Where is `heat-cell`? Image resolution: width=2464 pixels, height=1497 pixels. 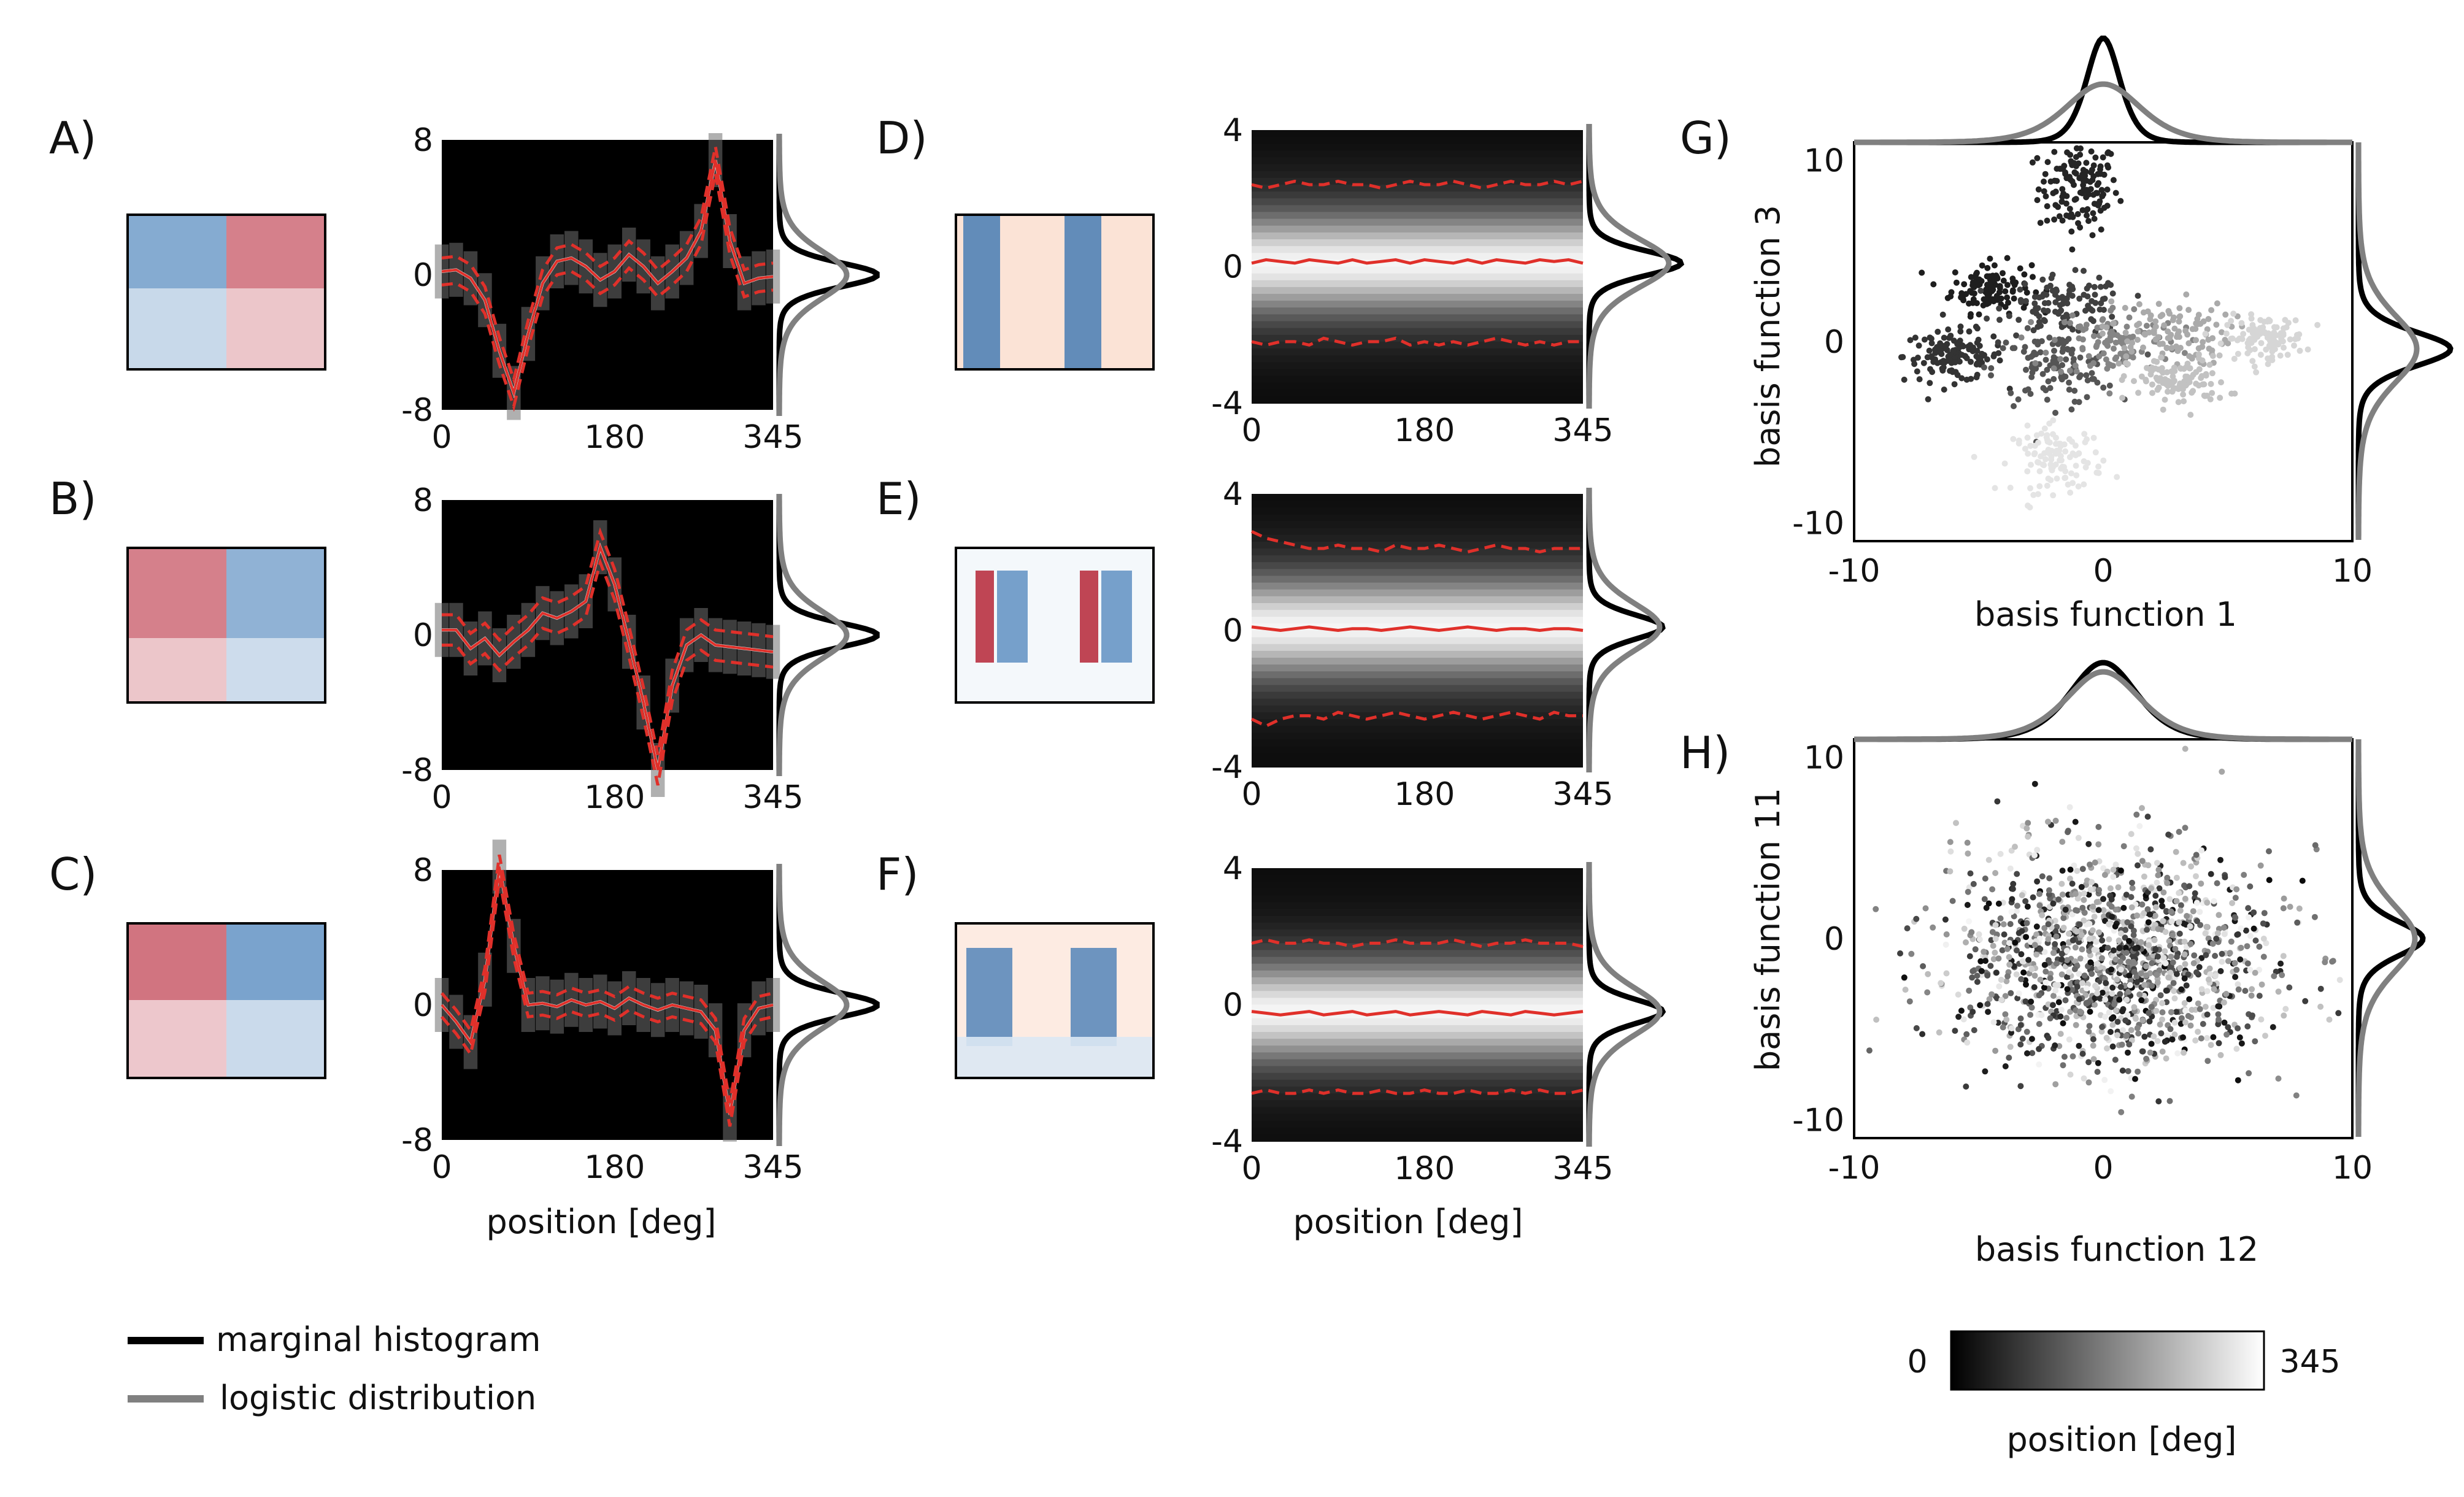 heat-cell is located at coordinates (773, 276).